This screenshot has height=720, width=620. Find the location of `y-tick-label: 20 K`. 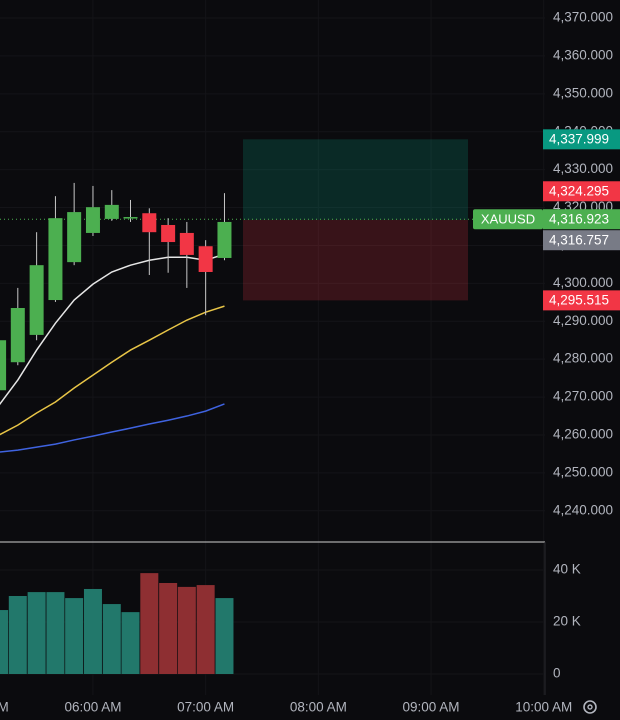

y-tick-label: 20 K is located at coordinates (567, 621).